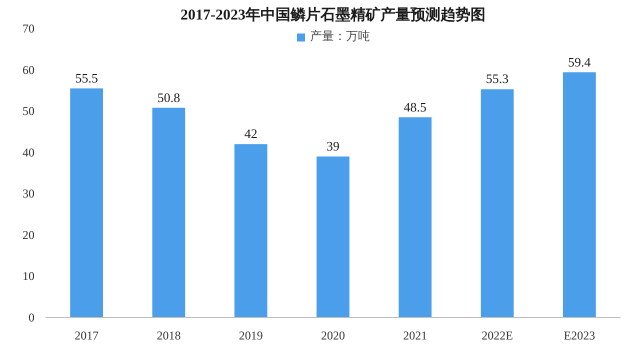 Image resolution: width=640 pixels, height=347 pixels. Describe the element at coordinates (31, 317) in the screenshot. I see `y-tick-label: 0` at that location.